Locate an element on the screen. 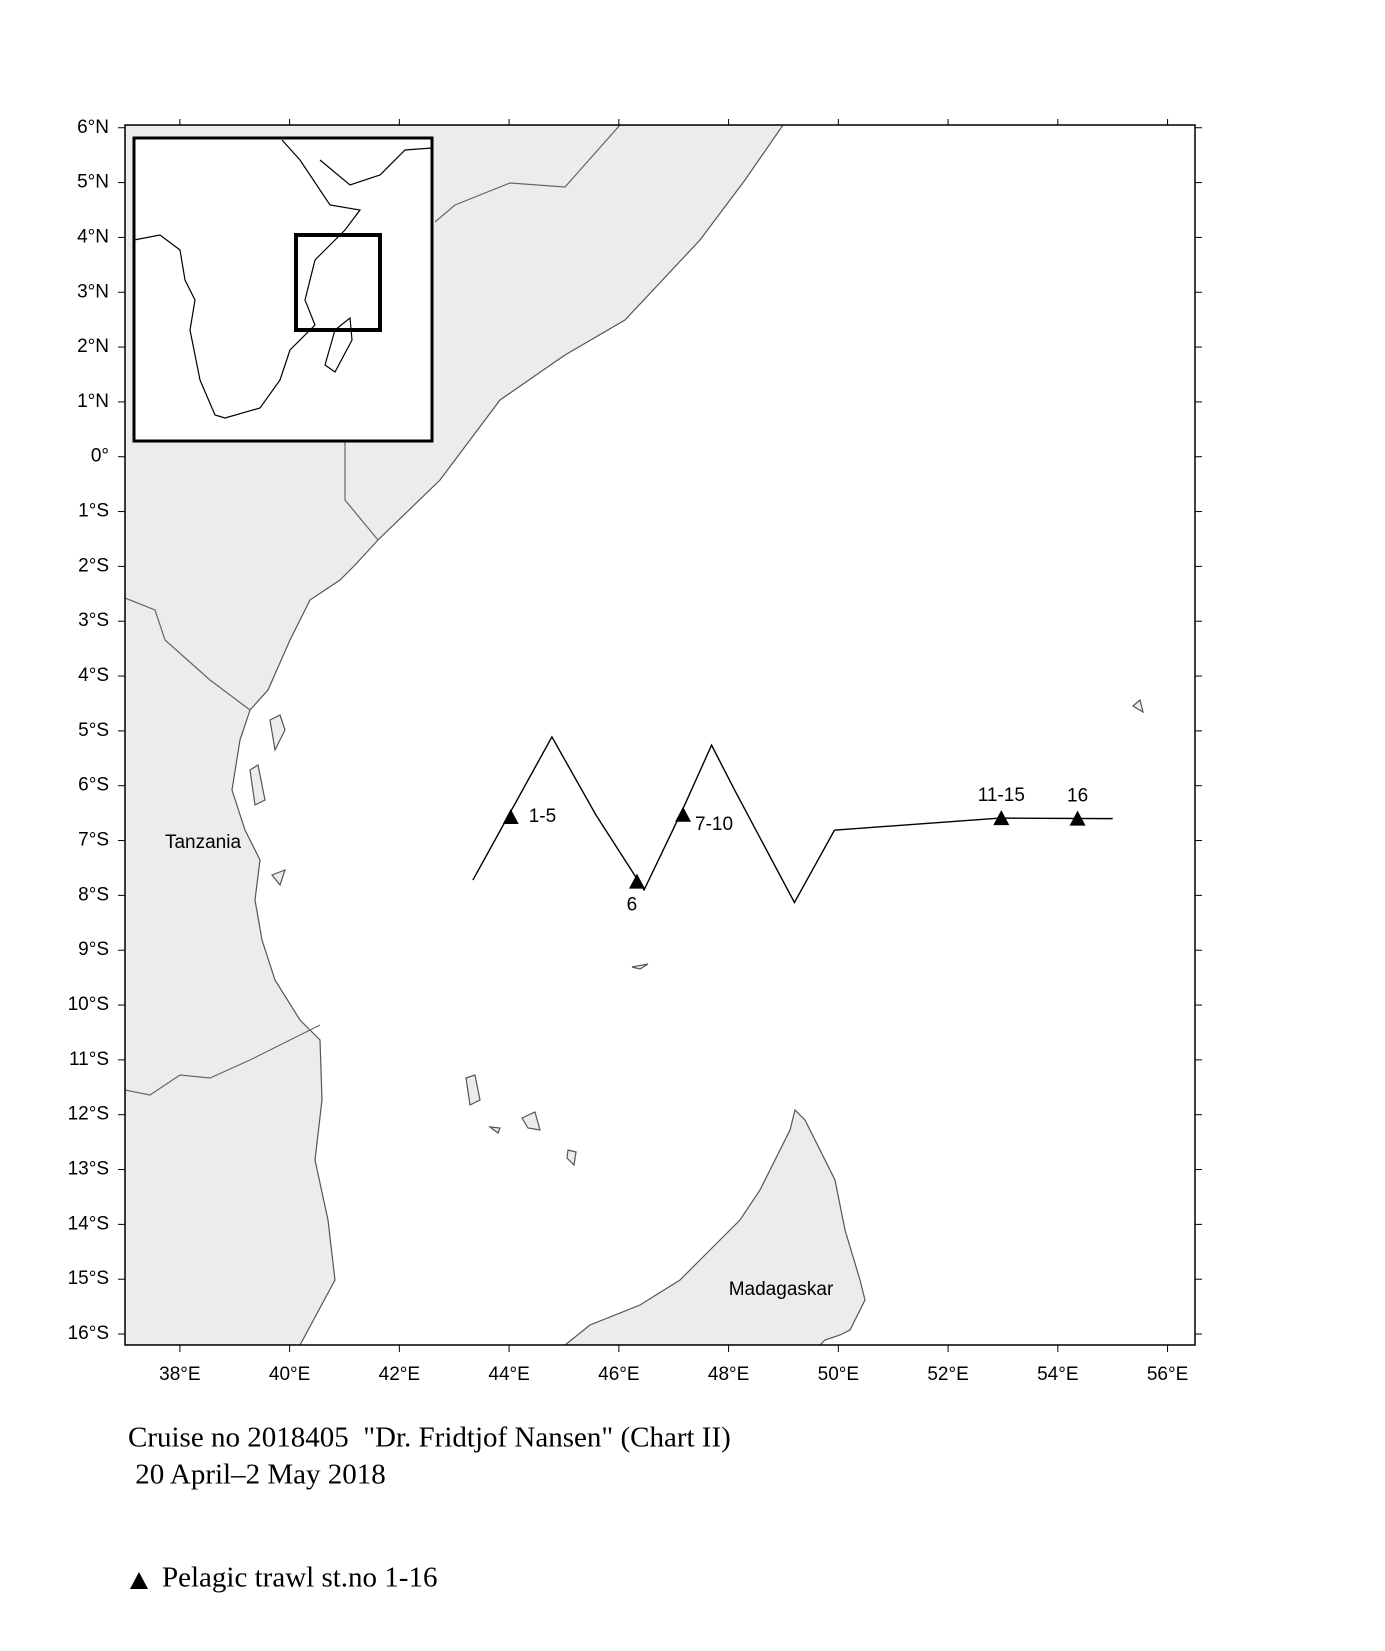 This screenshot has height=1651, width=1385. y-tick-label: 14°S is located at coordinates (88, 1223).